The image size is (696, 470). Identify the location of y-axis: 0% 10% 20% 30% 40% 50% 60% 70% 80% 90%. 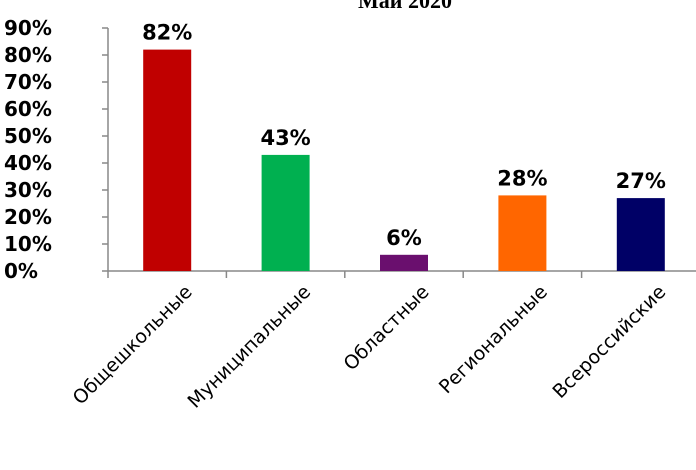
(56, 149).